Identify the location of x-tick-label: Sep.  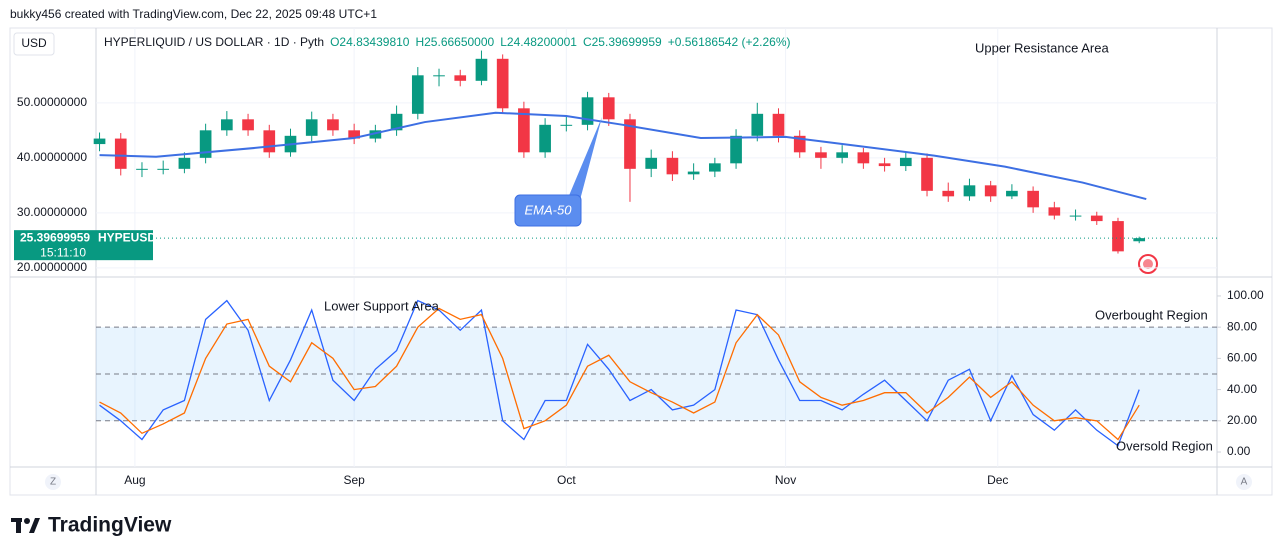
(354, 480).